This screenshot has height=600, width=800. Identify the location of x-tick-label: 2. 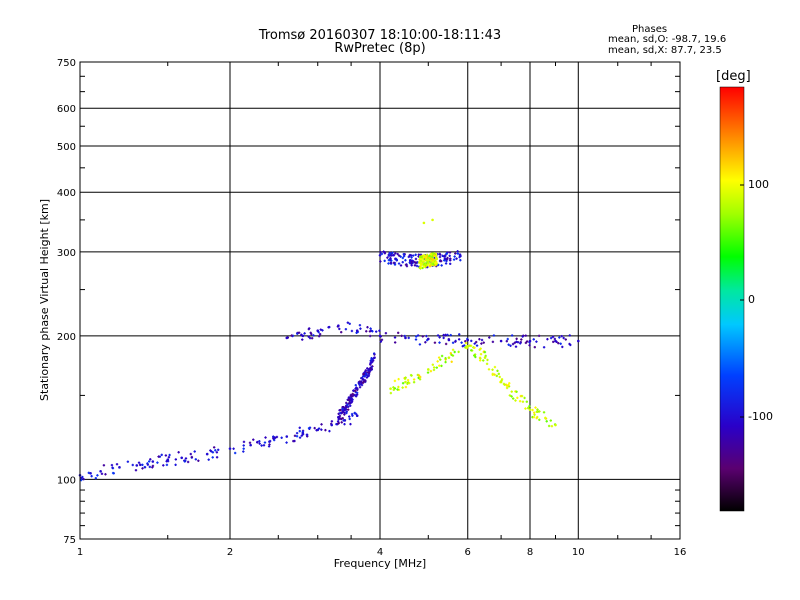
(230, 552).